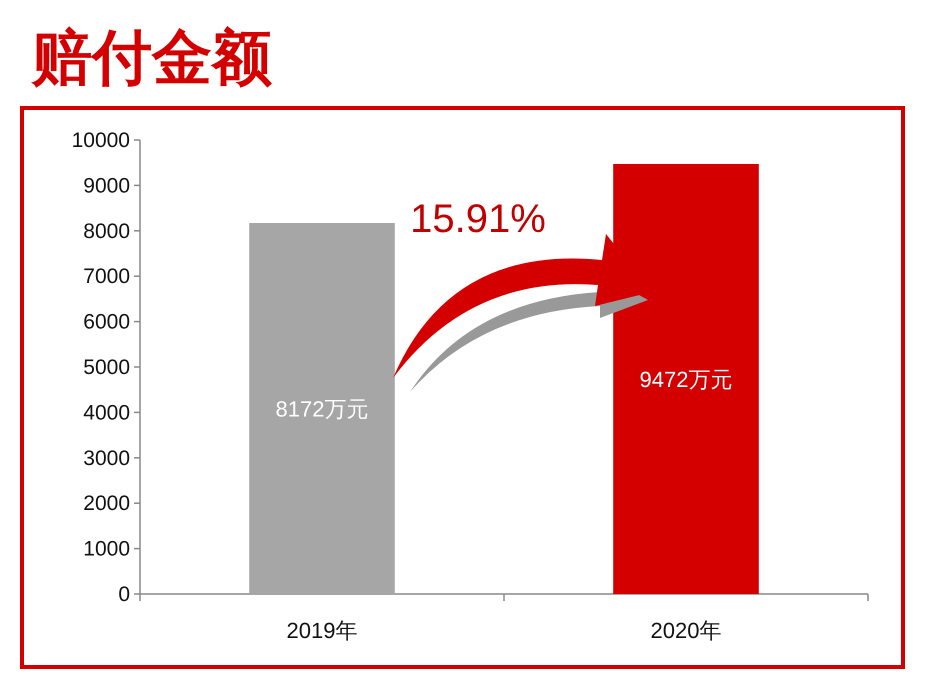 The height and width of the screenshot is (678, 928). I want to click on data-label: 9472万元, so click(686, 379).